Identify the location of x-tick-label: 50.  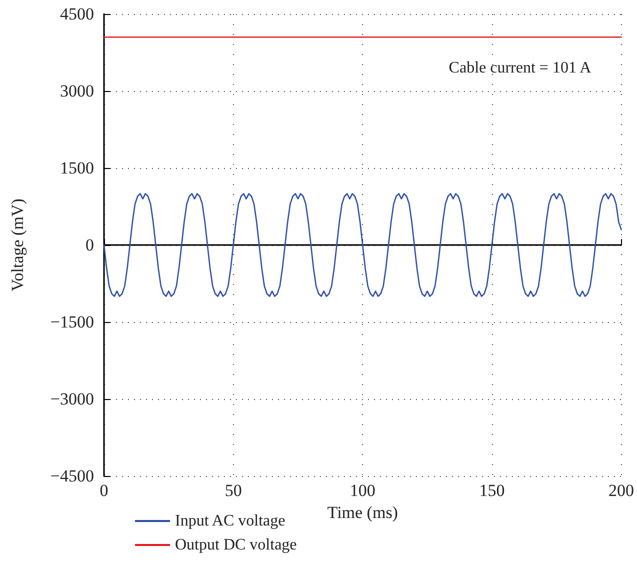
(233, 490).